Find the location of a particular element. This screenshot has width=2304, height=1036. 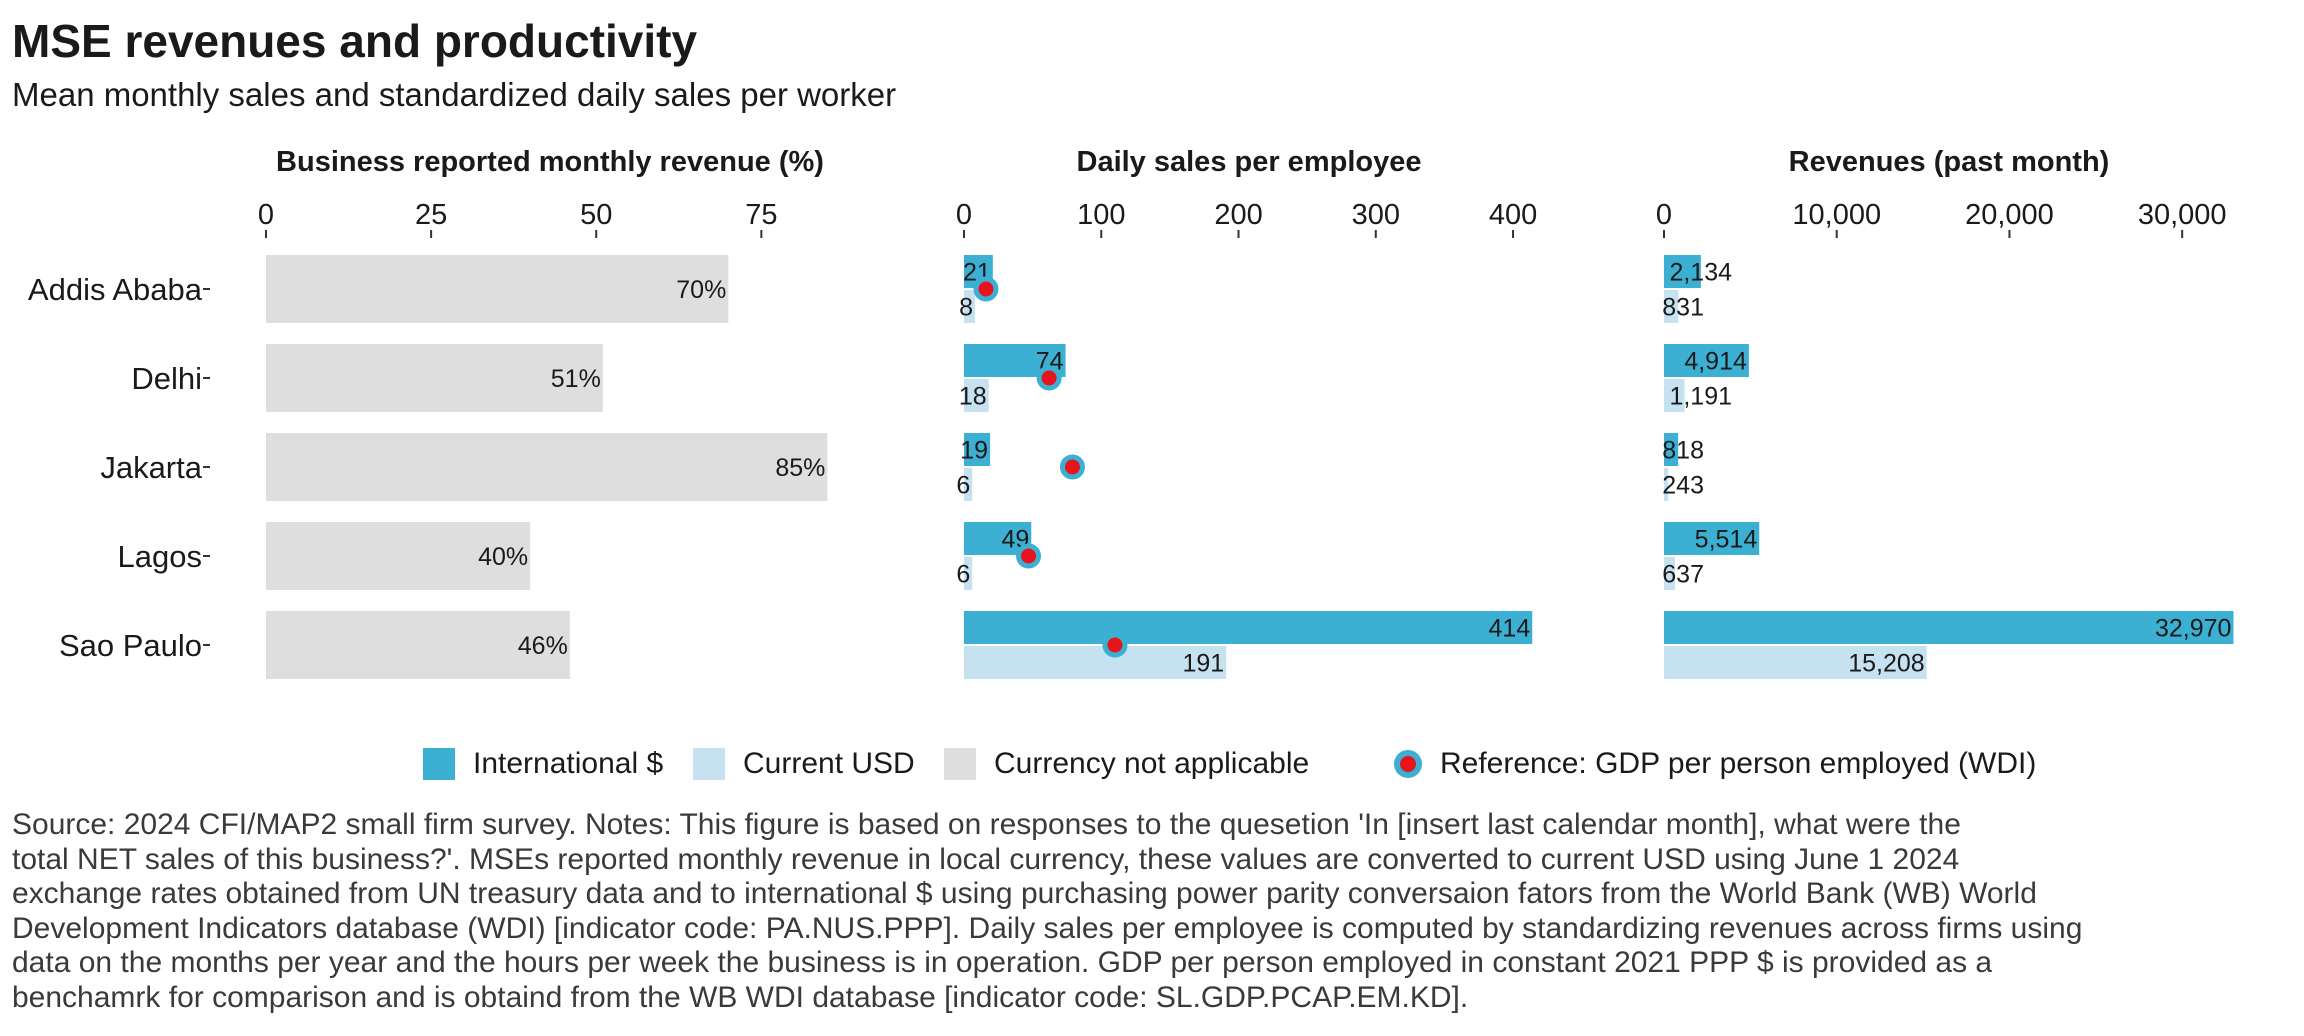

bar-p2-current-usd-jakarta is located at coordinates (968, 484).